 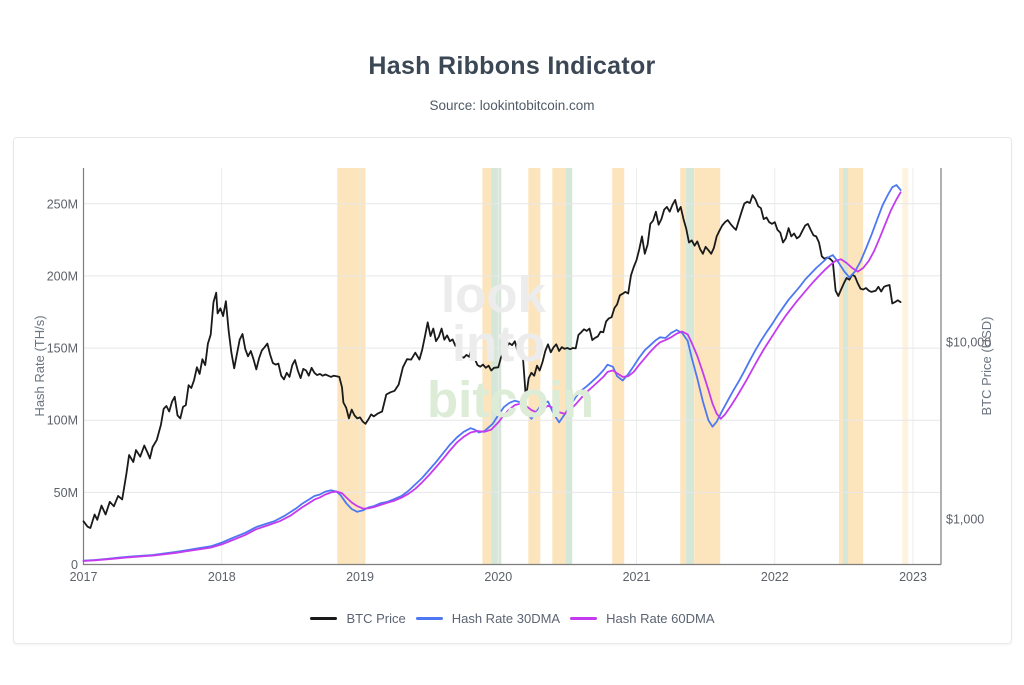 I want to click on legend-item-hash-rate-60dma: Hash Rate 60DMA, so click(x=642, y=618).